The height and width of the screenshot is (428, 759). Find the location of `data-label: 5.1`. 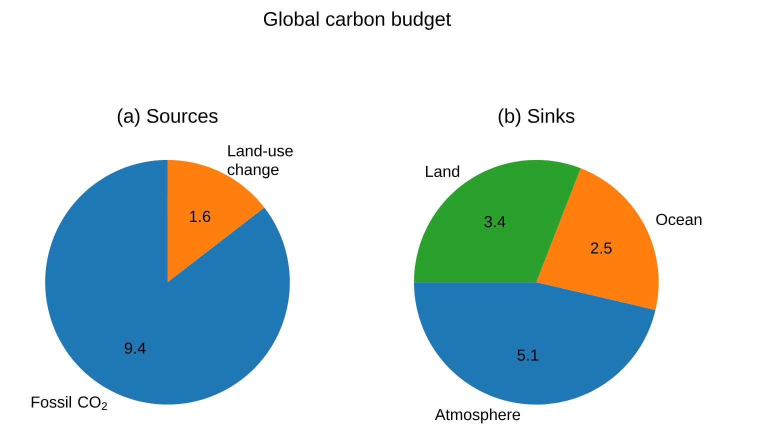

data-label: 5.1 is located at coordinates (528, 355).